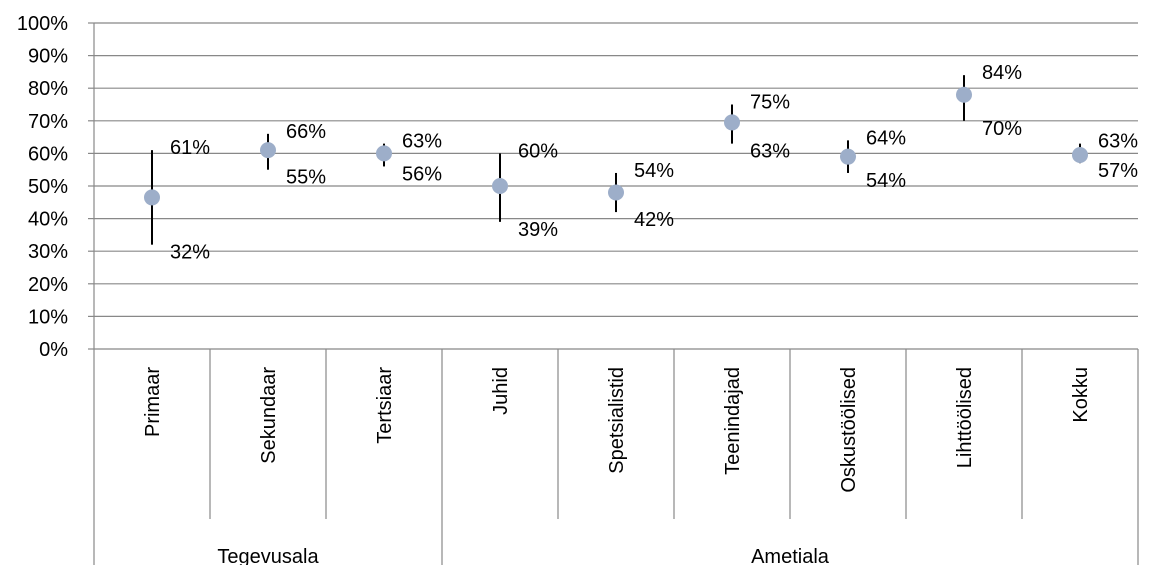 Image resolution: width=1155 pixels, height=565 pixels. I want to click on y-tick-label: 50%, so click(48, 187).